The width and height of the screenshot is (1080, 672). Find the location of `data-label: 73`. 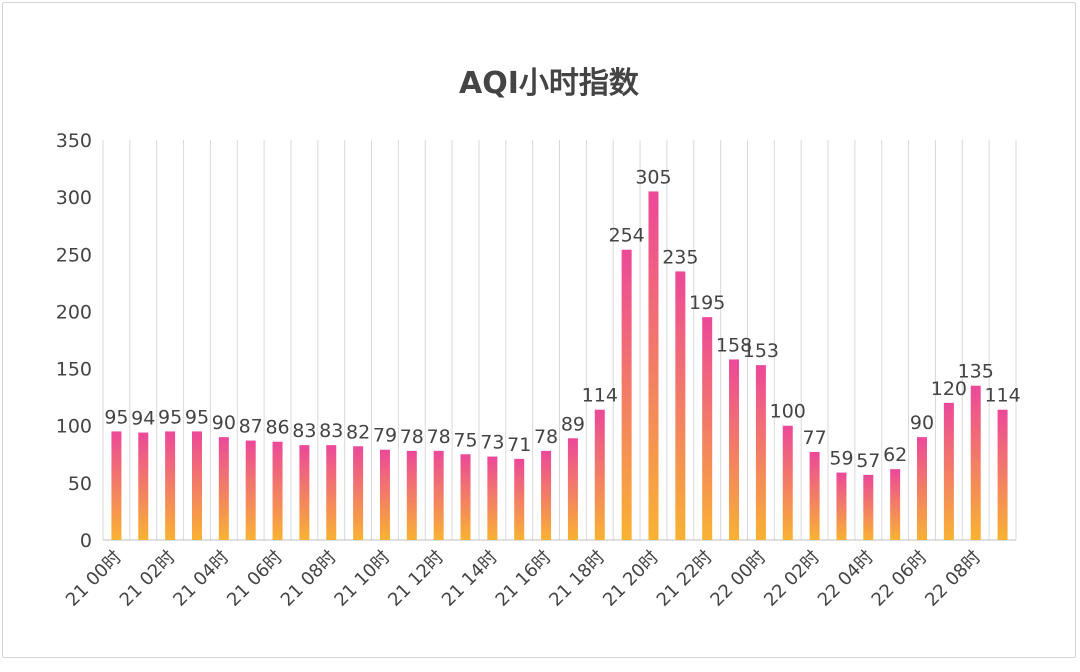

data-label: 73 is located at coordinates (492, 443).